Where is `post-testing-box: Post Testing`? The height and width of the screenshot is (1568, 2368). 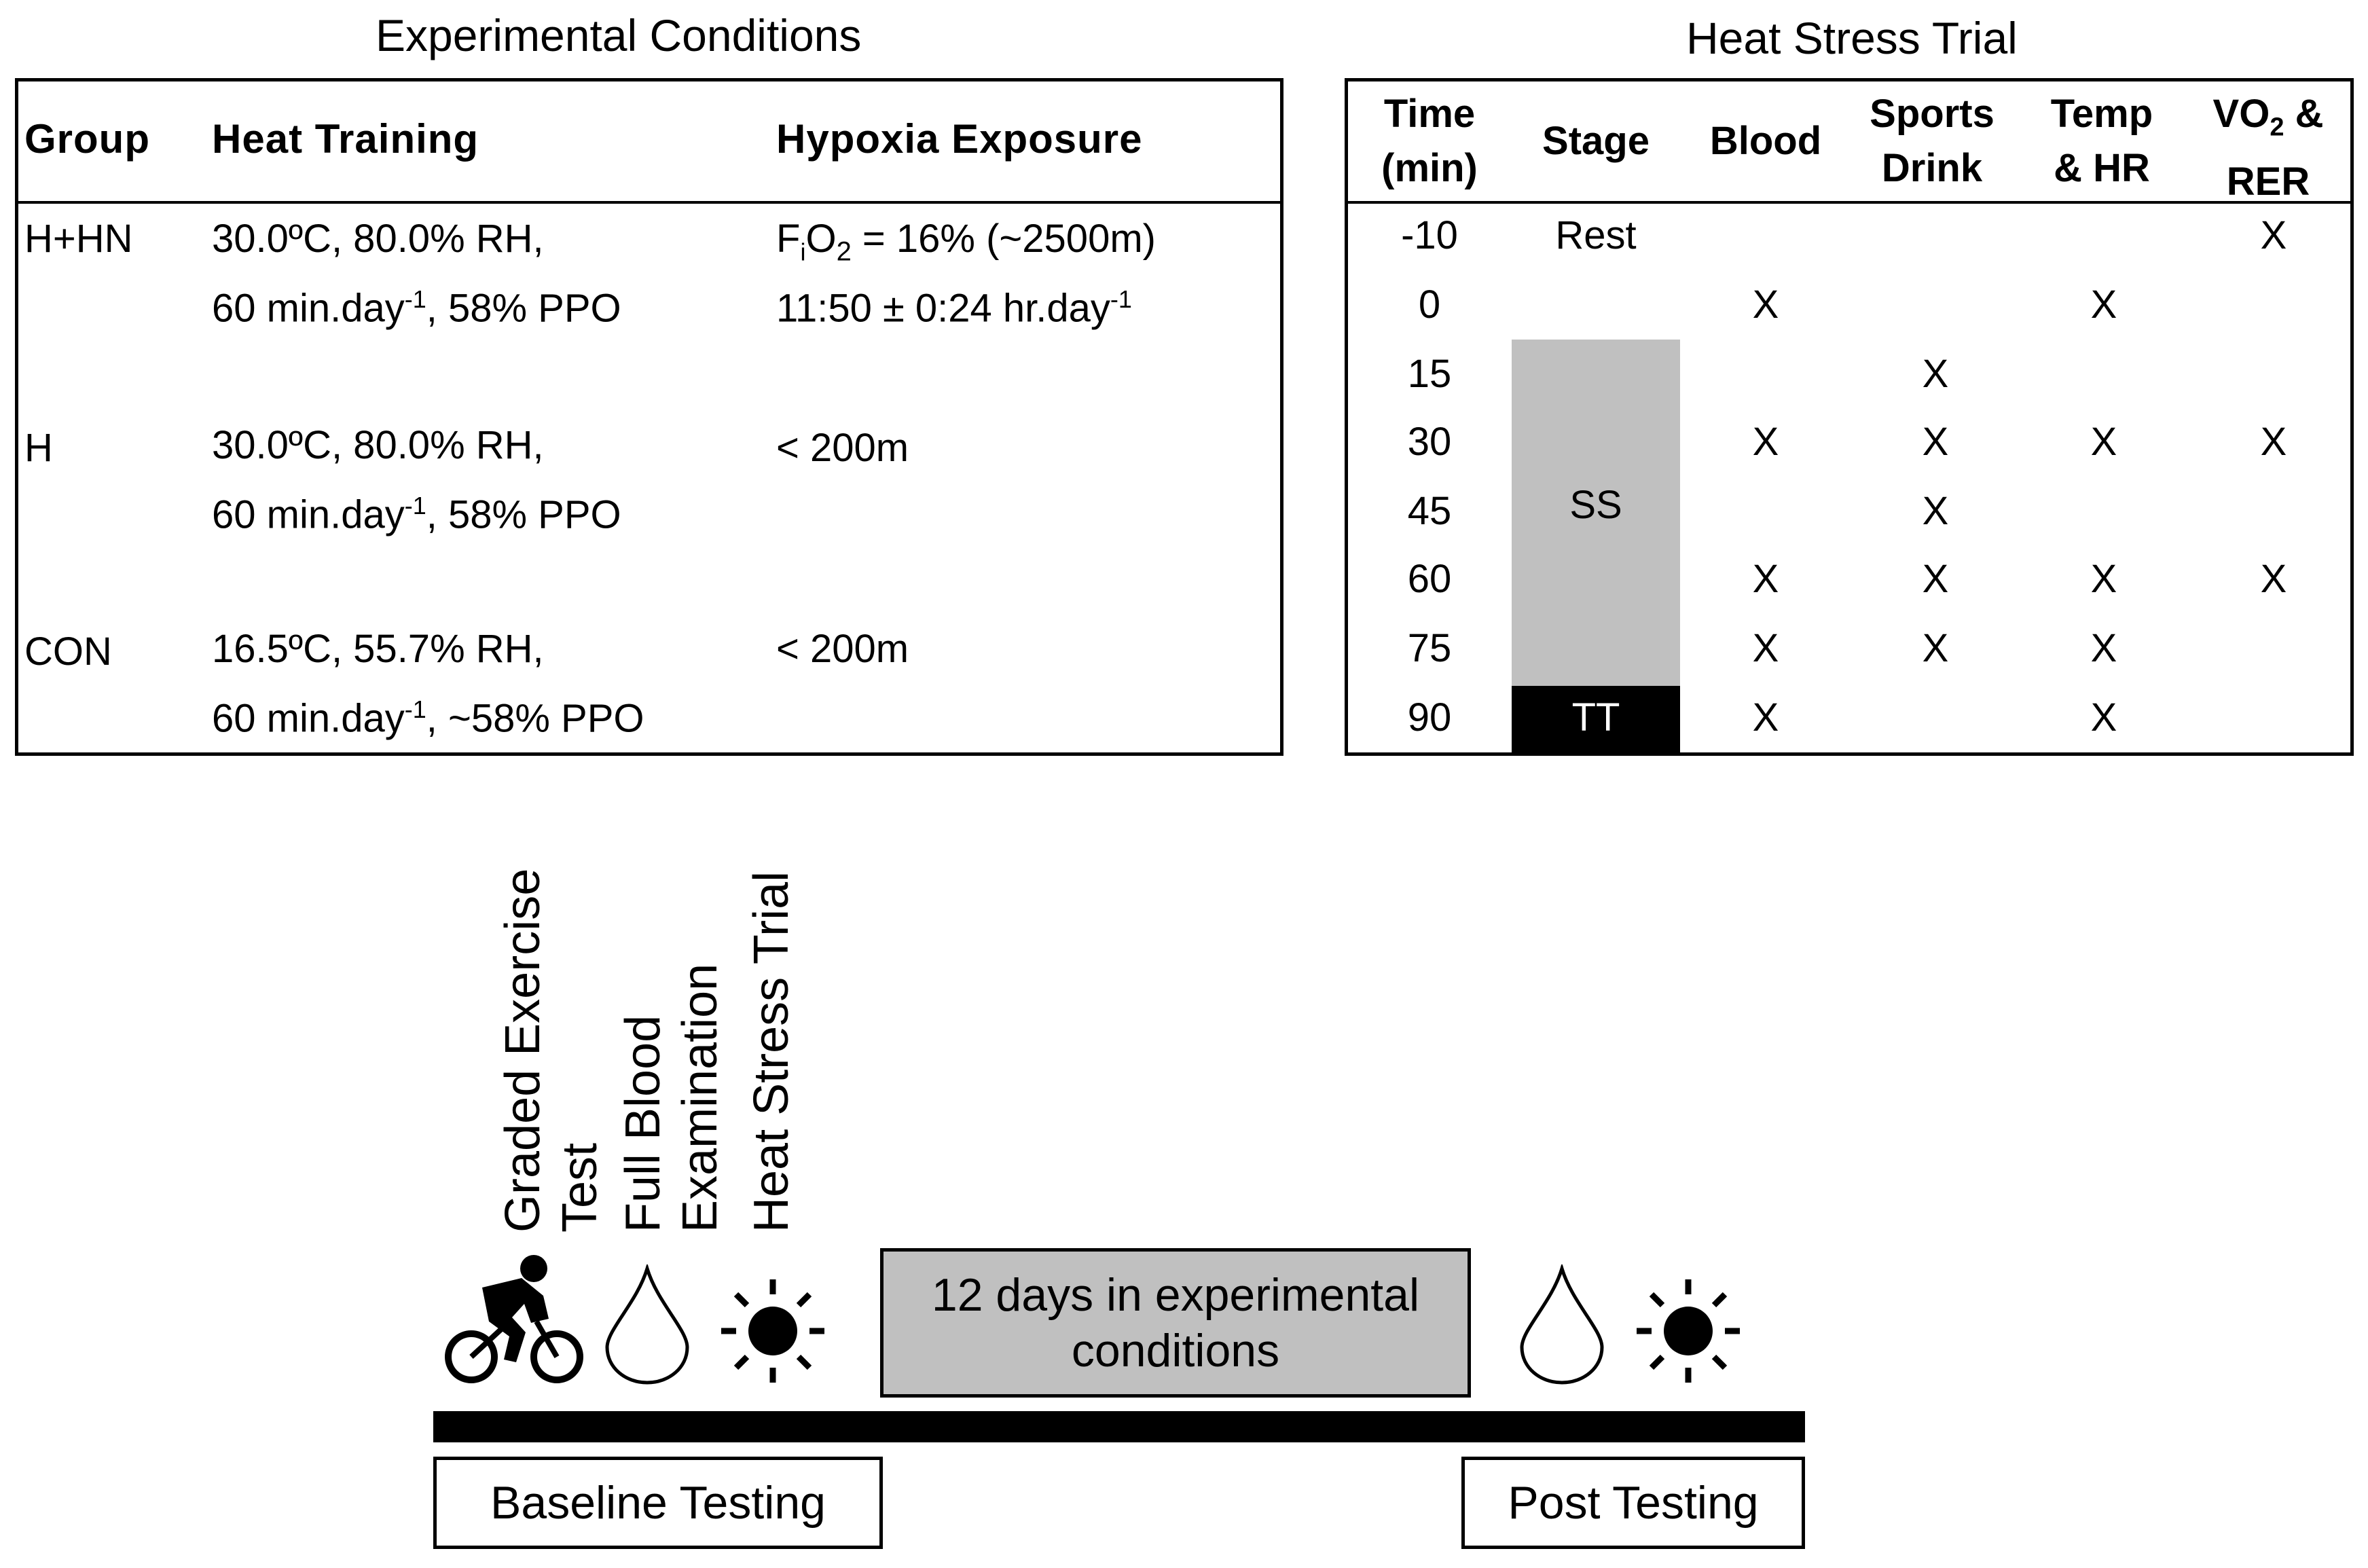 post-testing-box: Post Testing is located at coordinates (1633, 1503).